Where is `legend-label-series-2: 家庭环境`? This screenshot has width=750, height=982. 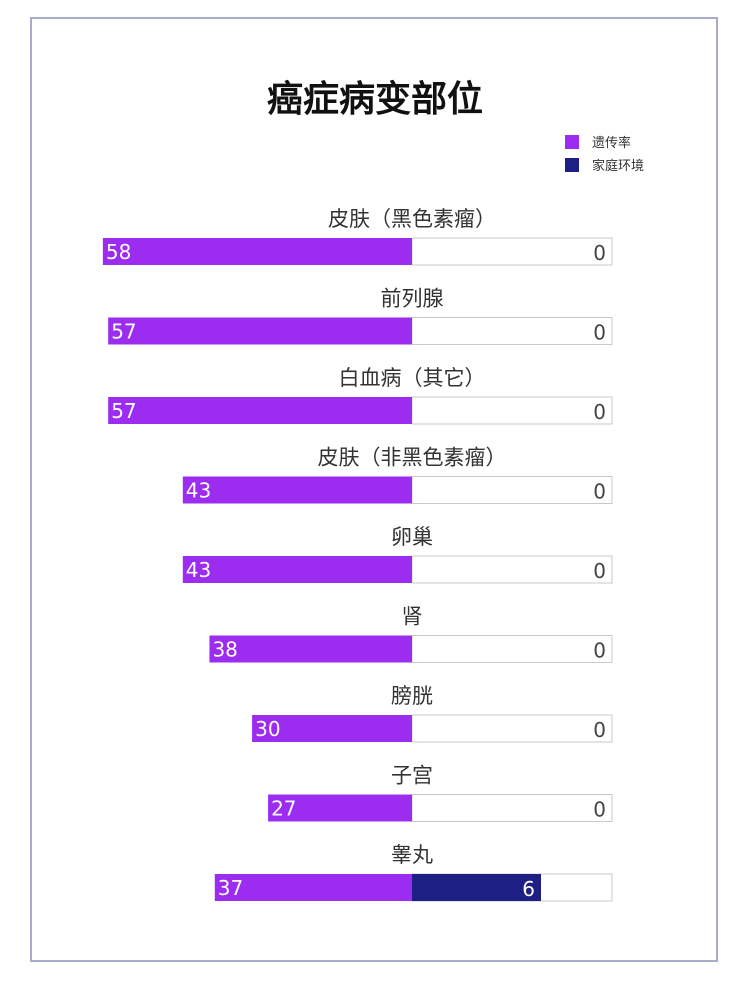 legend-label-series-2: 家庭环境 is located at coordinates (618, 166).